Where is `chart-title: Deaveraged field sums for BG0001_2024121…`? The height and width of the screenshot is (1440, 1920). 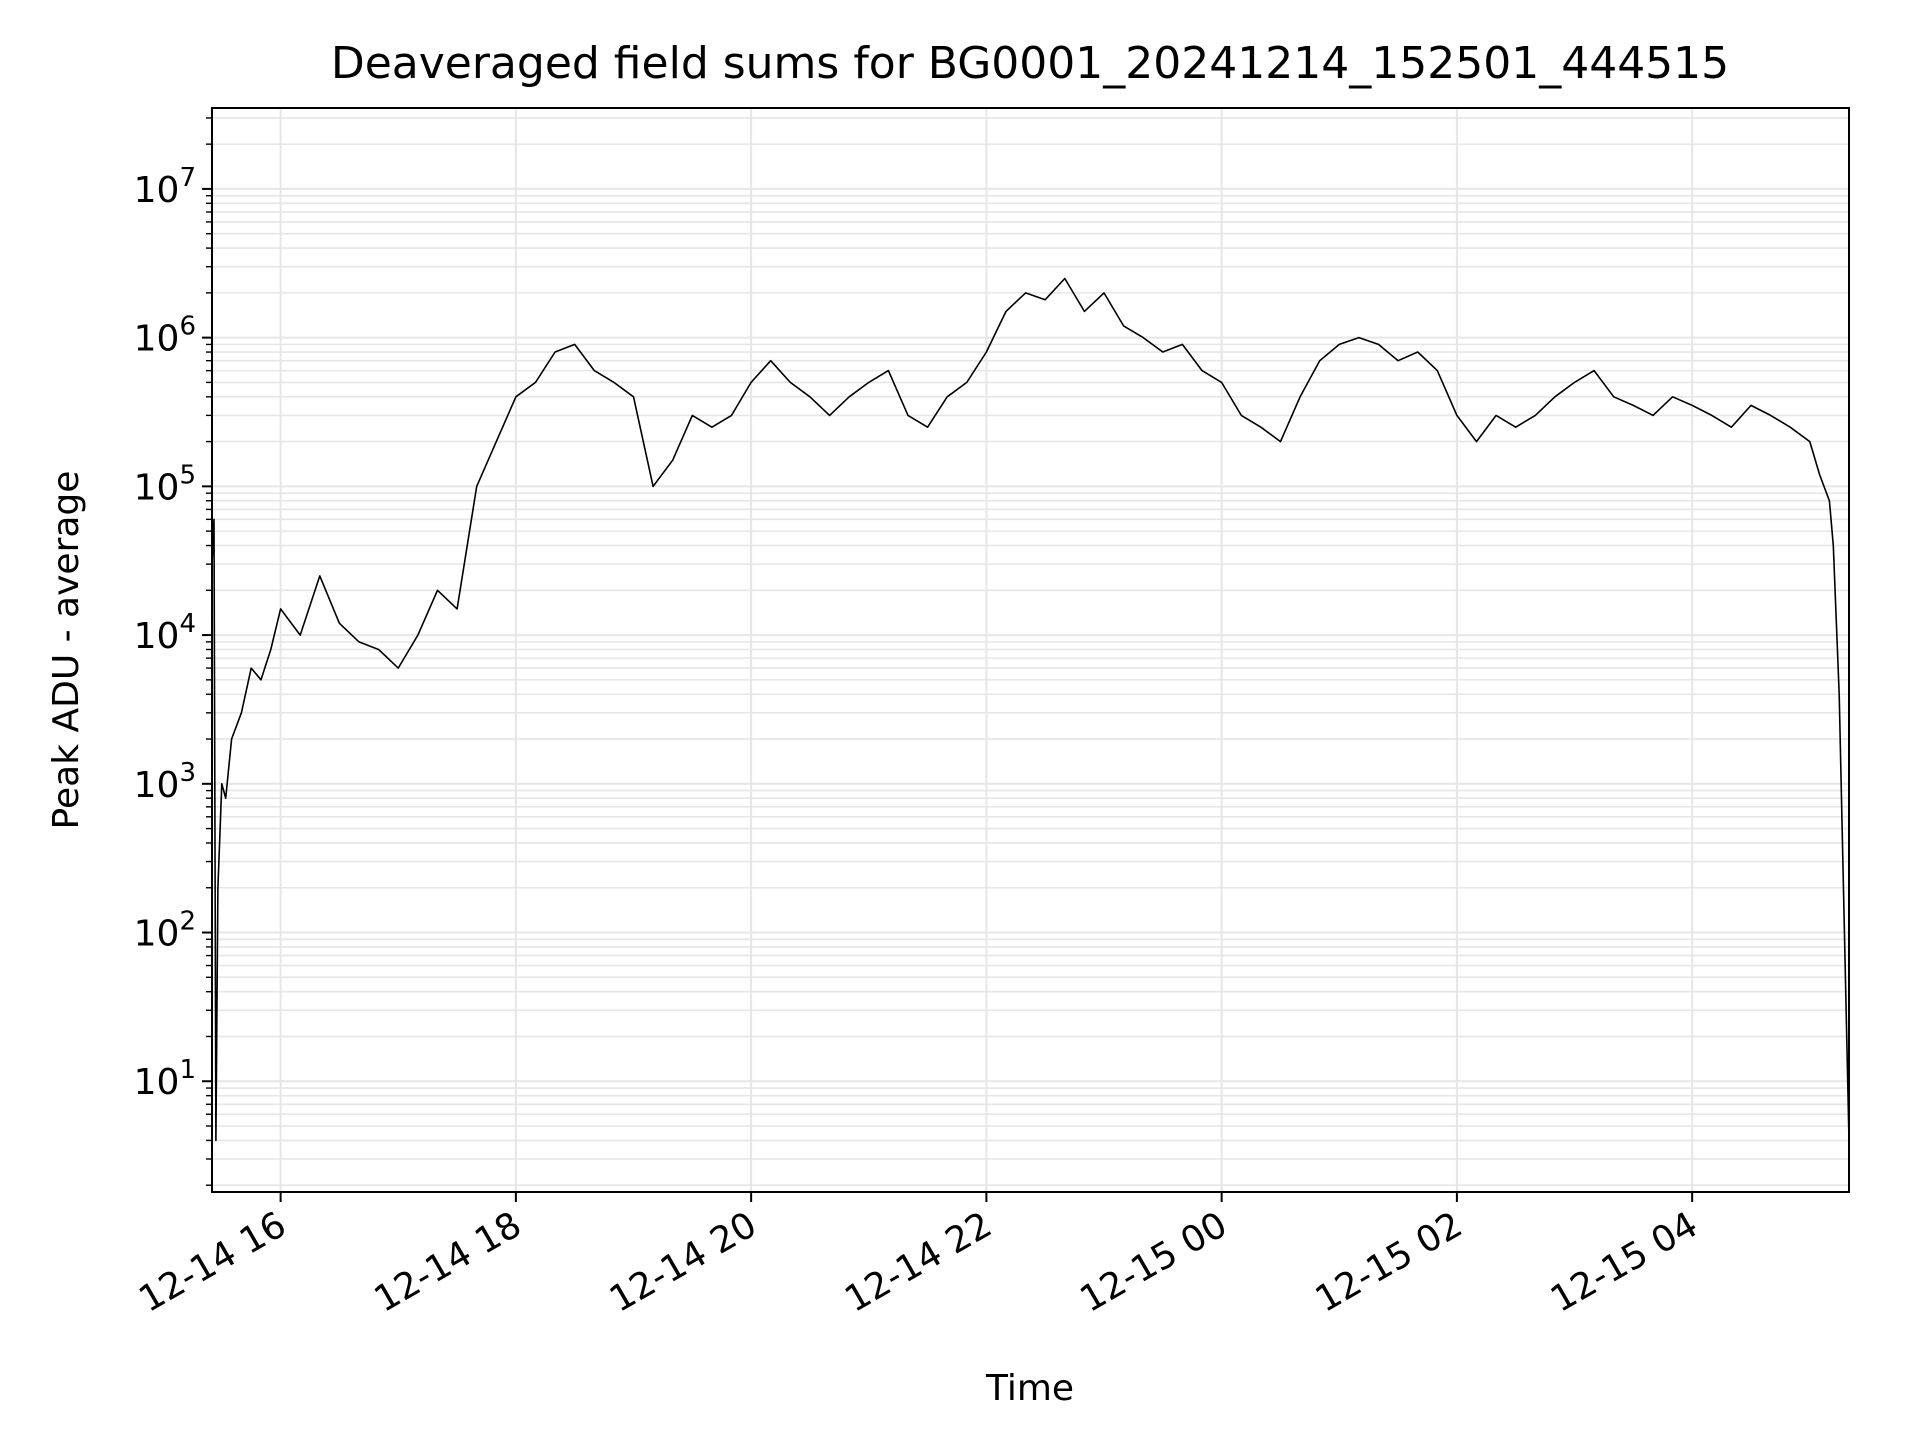 chart-title: Deaveraged field sums for BG0001_2024121… is located at coordinates (1030, 63).